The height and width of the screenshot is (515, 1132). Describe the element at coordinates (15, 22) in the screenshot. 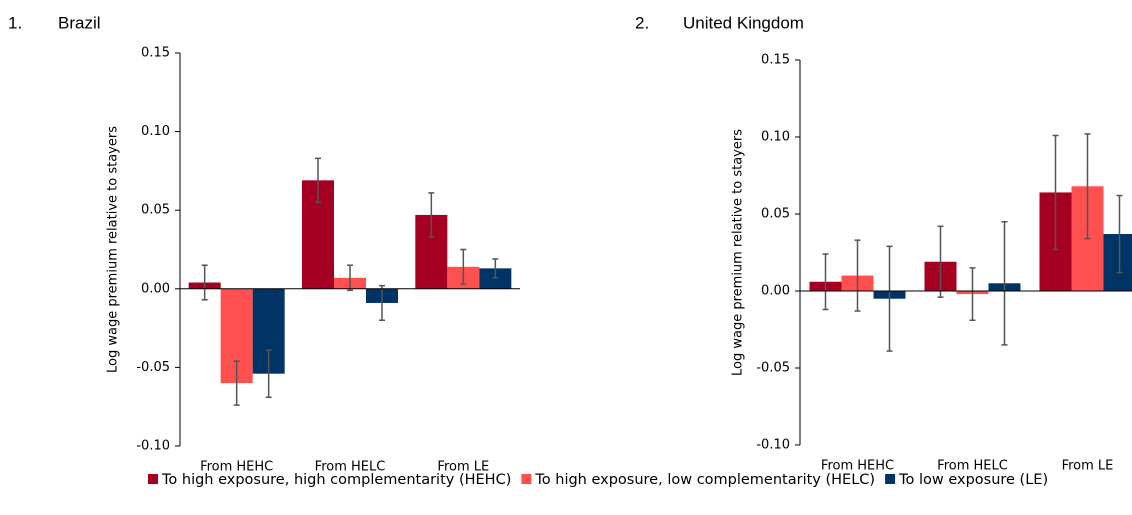

I see `panel-number: 1.` at that location.